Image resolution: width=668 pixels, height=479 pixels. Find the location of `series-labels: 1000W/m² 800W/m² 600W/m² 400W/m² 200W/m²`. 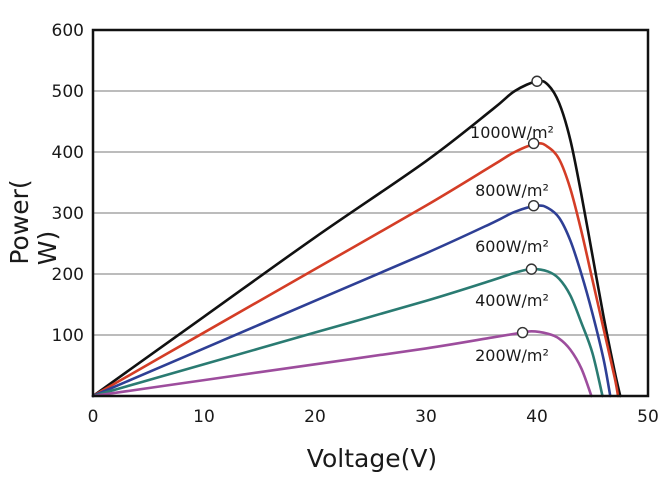

series-labels: 1000W/m² 800W/m² 600W/m² 400W/m² 200W/m² is located at coordinates (512, 244).